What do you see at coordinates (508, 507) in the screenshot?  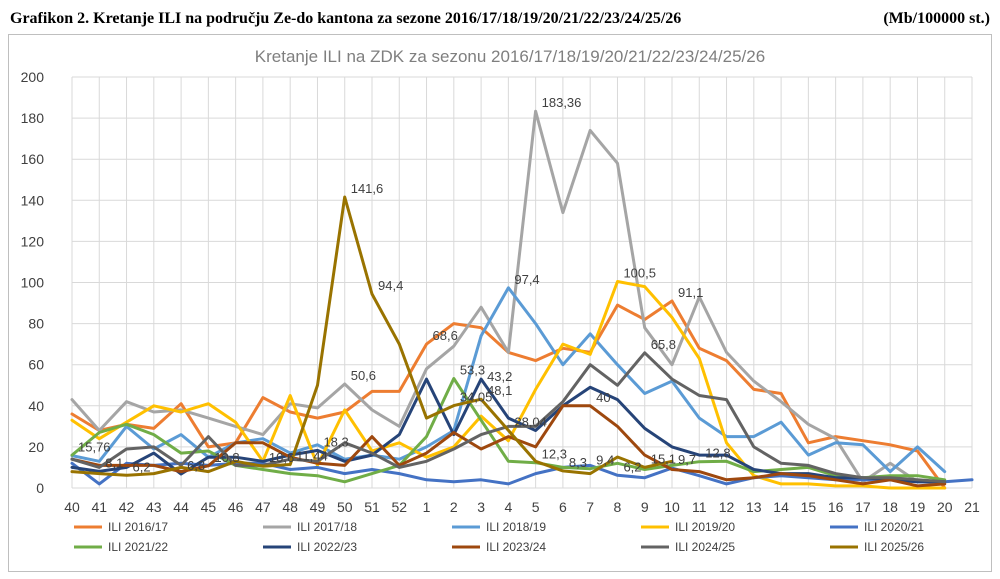 I see `x-tick-label: 4` at bounding box center [508, 507].